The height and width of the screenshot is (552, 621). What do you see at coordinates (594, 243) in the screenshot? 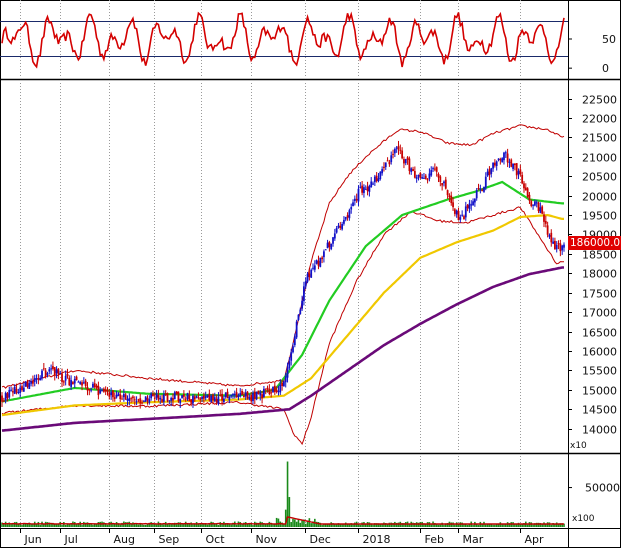
I see `last-price-label: 186000.0` at bounding box center [594, 243].